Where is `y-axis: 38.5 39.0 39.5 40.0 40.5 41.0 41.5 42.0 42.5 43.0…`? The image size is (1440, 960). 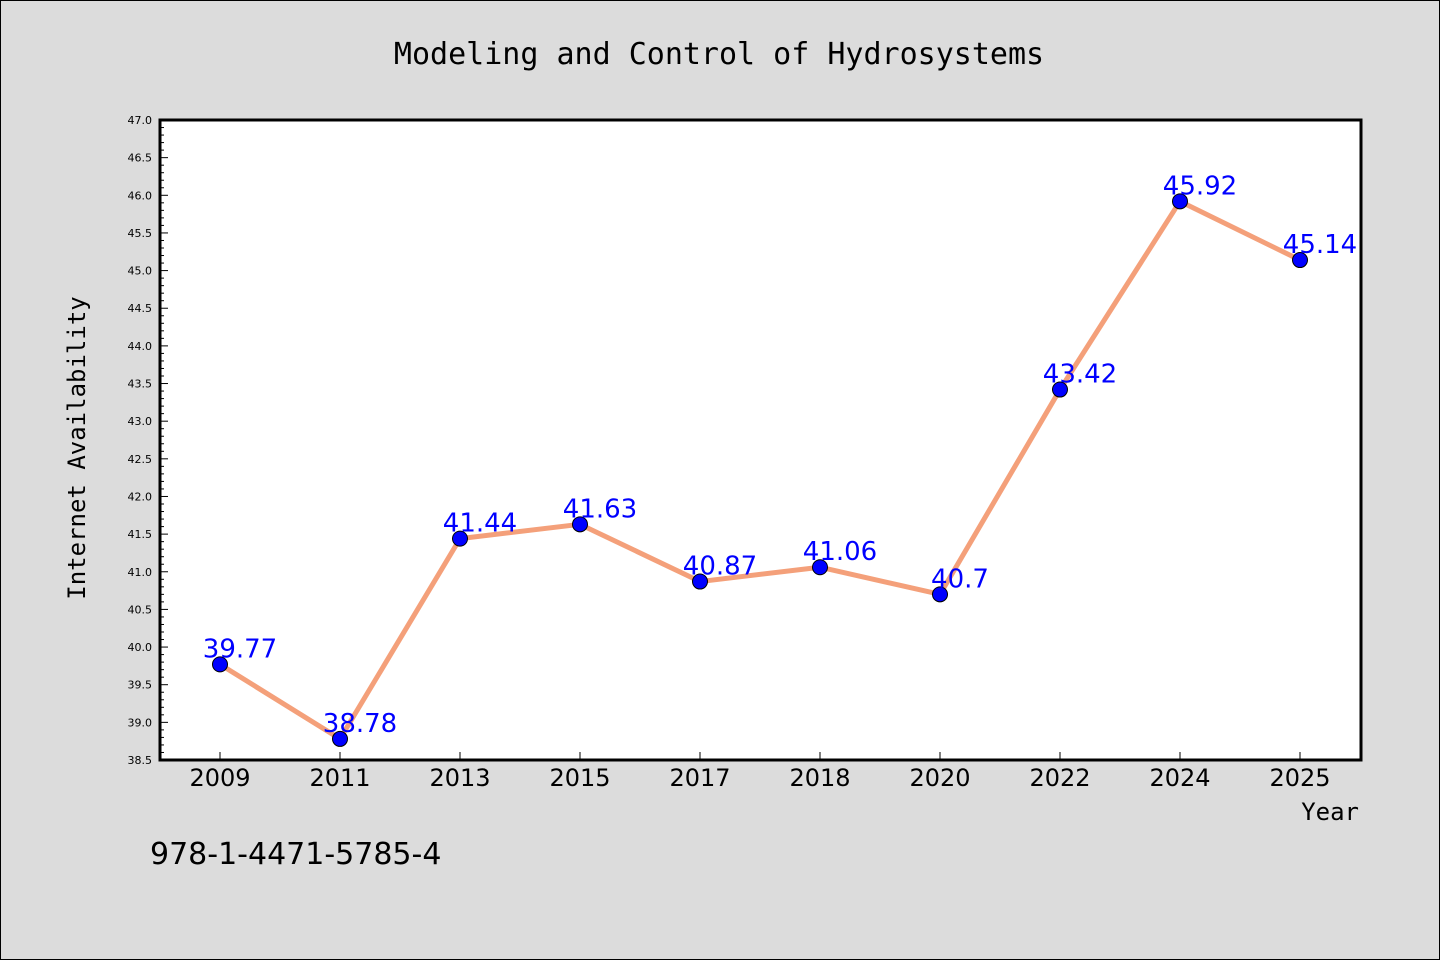
y-axis: 38.5 39.0 39.5 40.0 40.5 41.0 41.5 42.0 42.5 43.0… is located at coordinates (148, 440).